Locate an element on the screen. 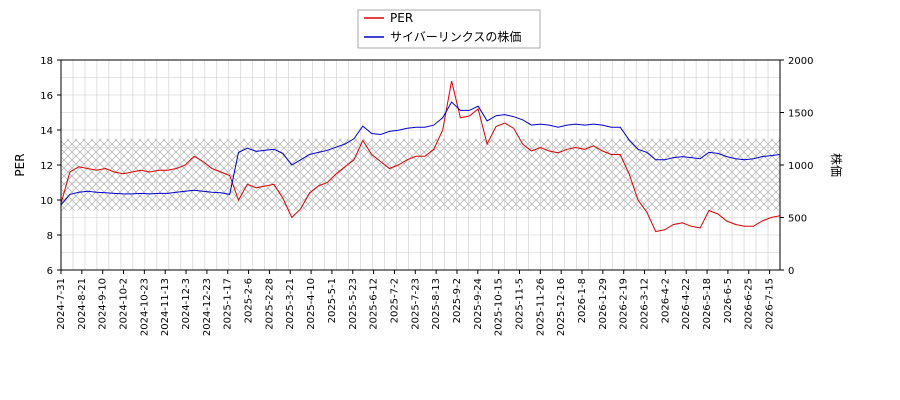  x-tick-label: 2025-11-5 is located at coordinates (519, 304).